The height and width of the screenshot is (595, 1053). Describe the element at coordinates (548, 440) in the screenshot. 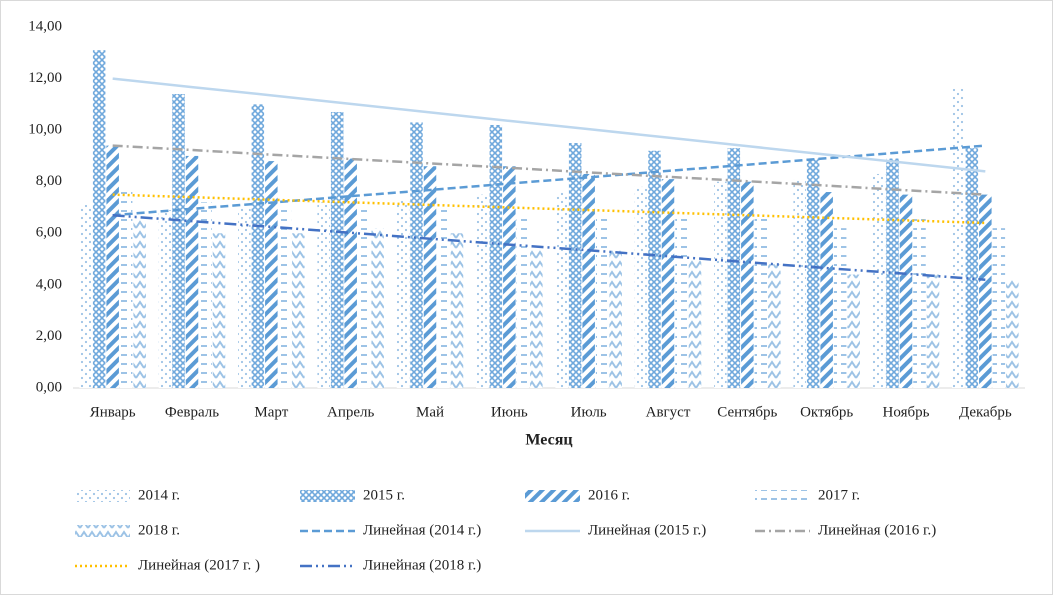

I see `x-axis-title: Месяц` at that location.